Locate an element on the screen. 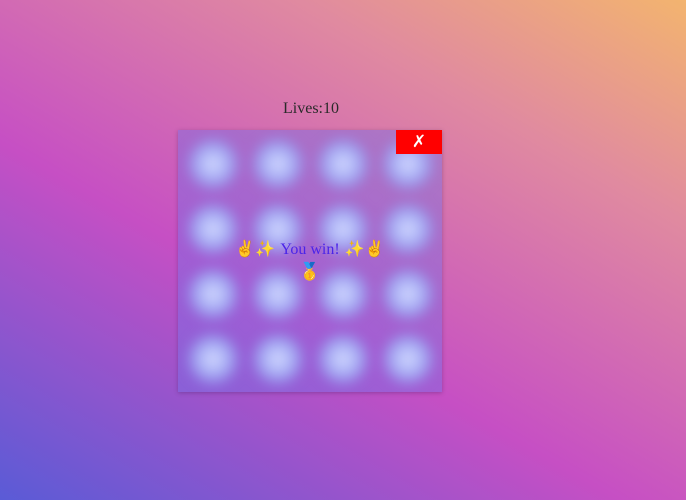  victory-emoji-left: ✌️✨ is located at coordinates (255, 248).